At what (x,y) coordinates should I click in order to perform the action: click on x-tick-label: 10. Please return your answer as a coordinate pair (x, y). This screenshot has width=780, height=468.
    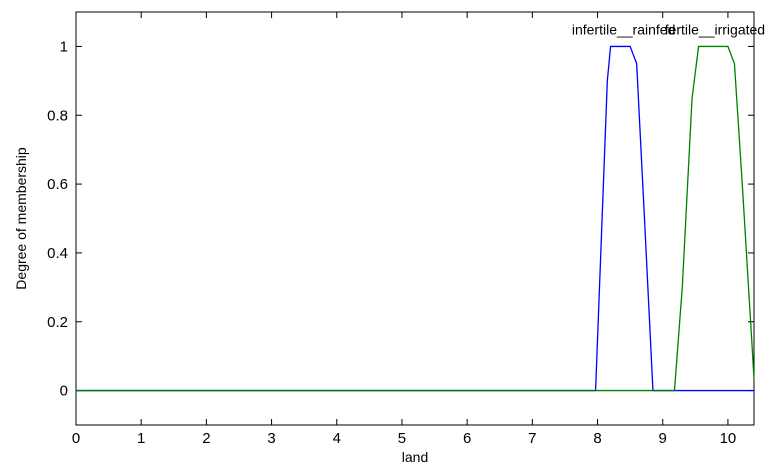
    Looking at the image, I should click on (728, 438).